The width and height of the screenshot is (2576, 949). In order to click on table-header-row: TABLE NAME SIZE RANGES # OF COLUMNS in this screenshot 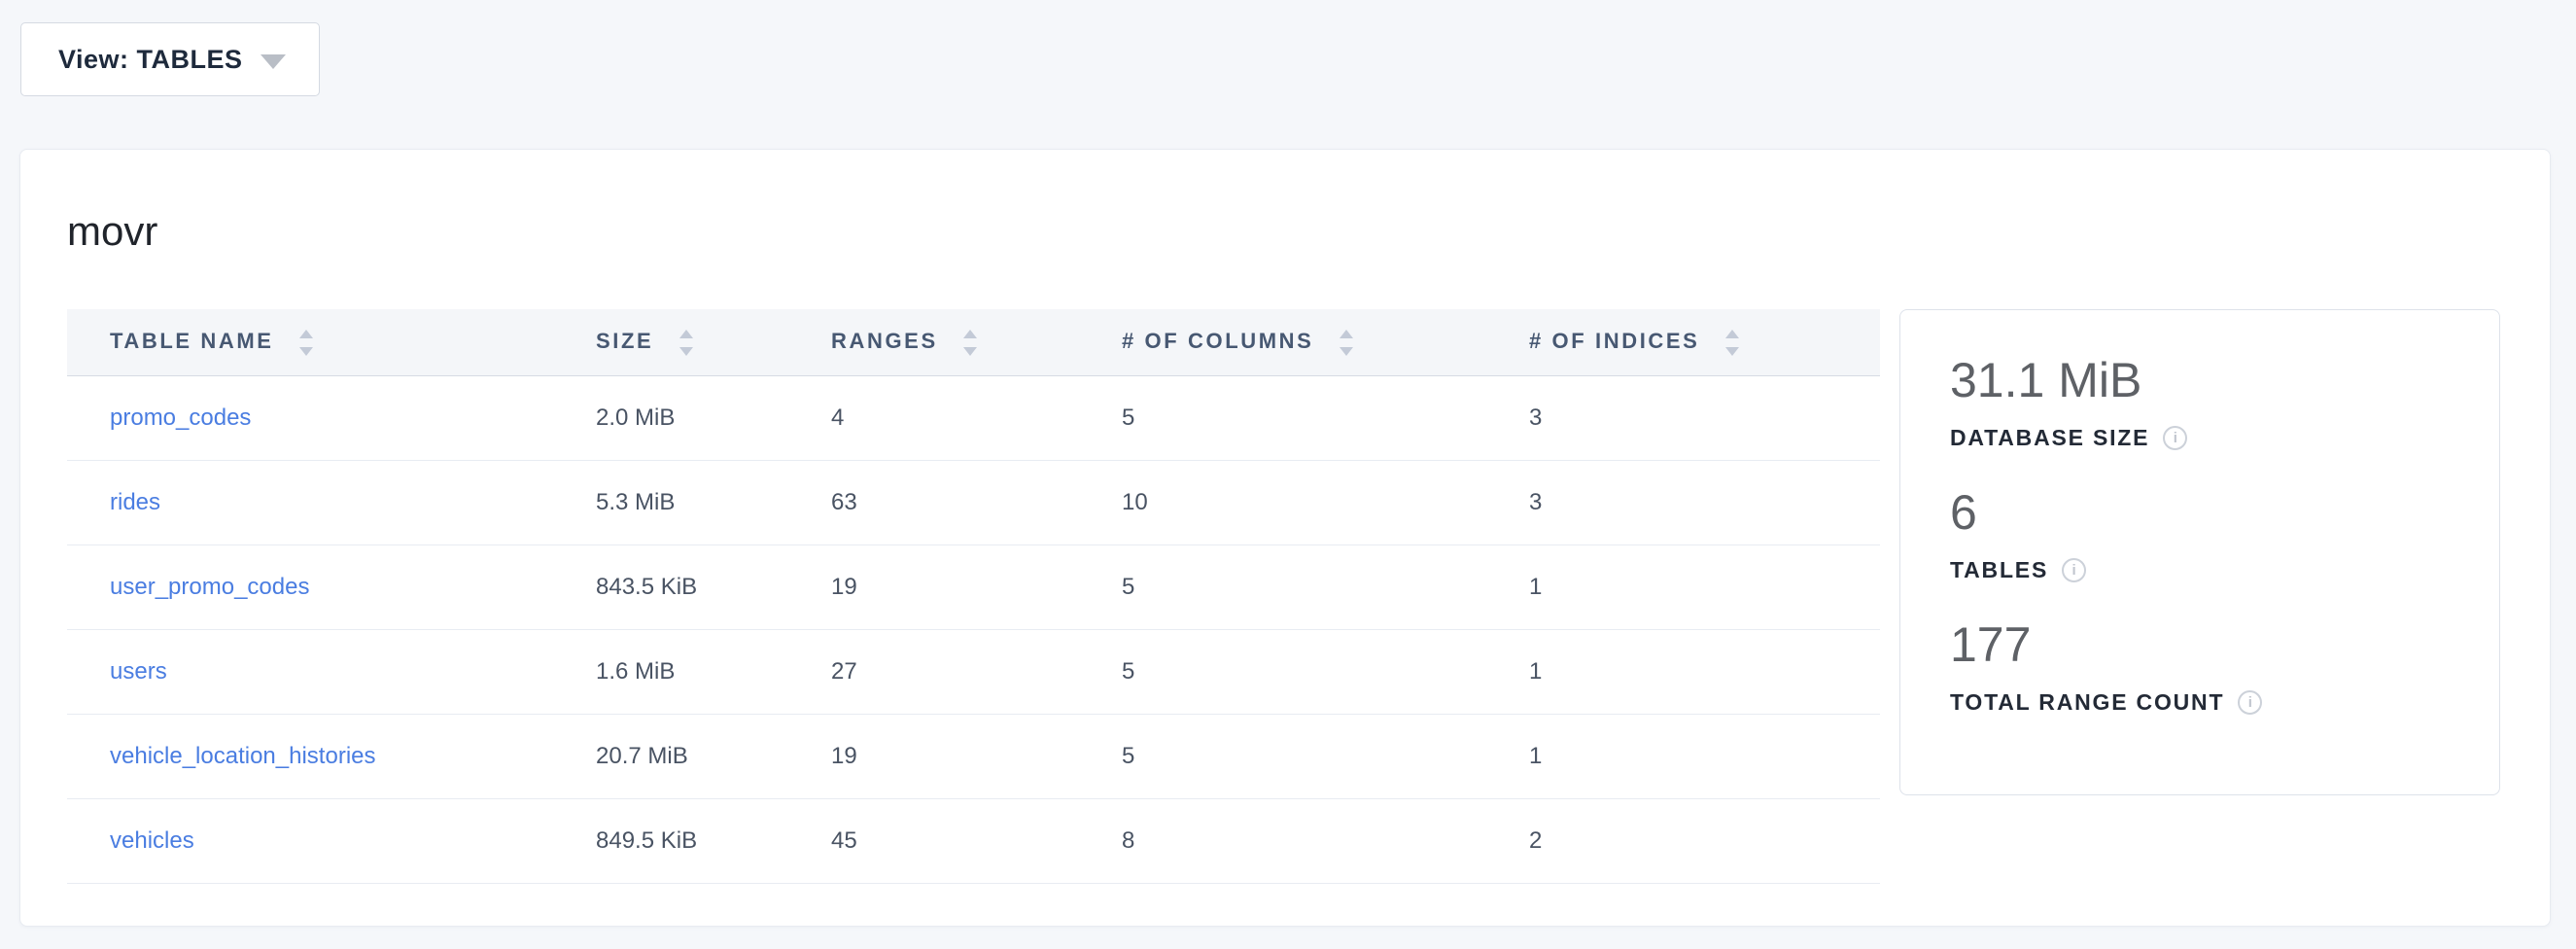, I will do `click(973, 342)`.